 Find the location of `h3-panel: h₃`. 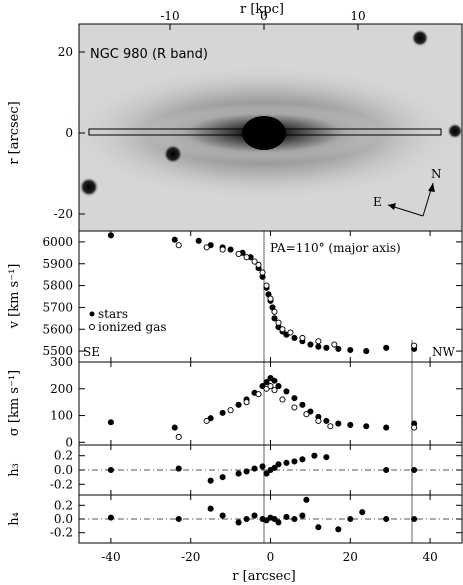

h3-panel: h₃ is located at coordinates (235, 470).